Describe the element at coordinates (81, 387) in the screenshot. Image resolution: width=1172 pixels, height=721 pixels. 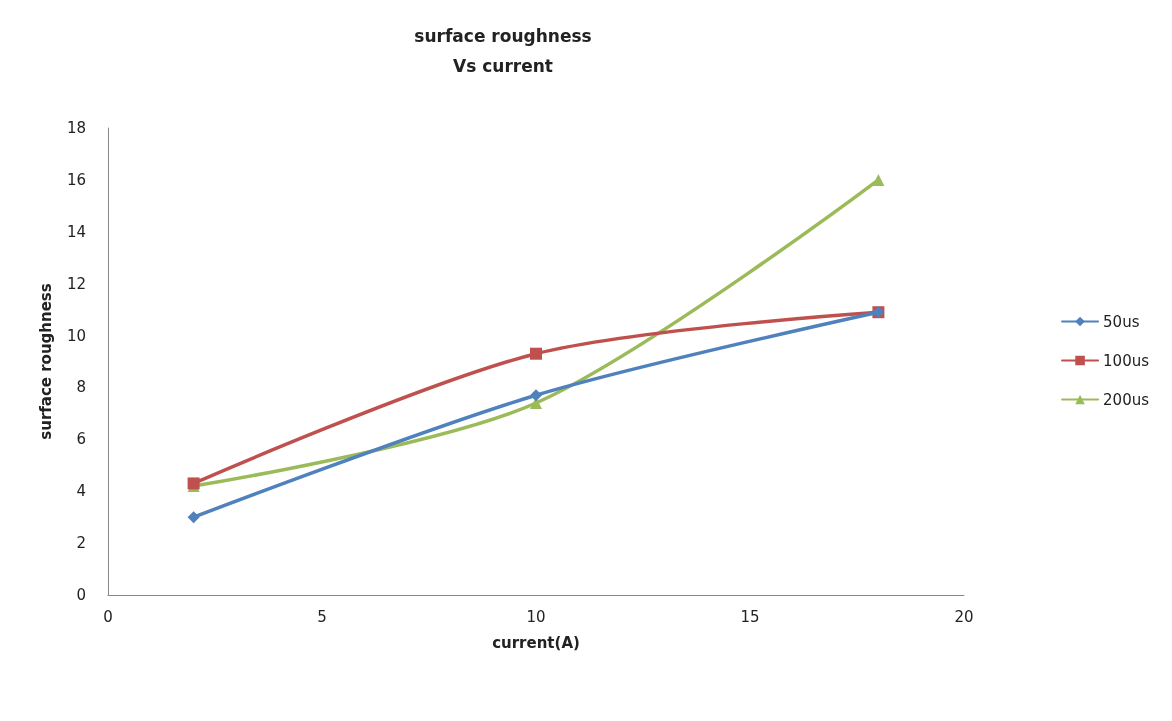
I see `y-tick-label: 8` at that location.